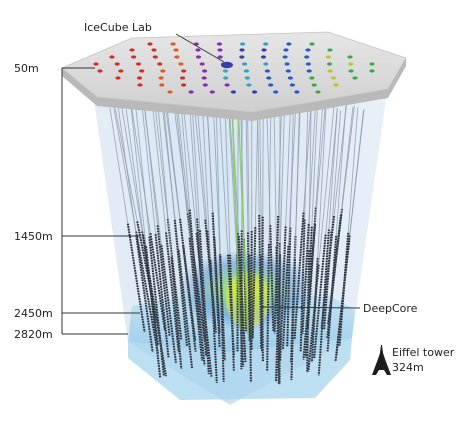  What do you see at coordinates (390, 308) in the screenshot?
I see `deepcore-label: DeepCore` at bounding box center [390, 308].